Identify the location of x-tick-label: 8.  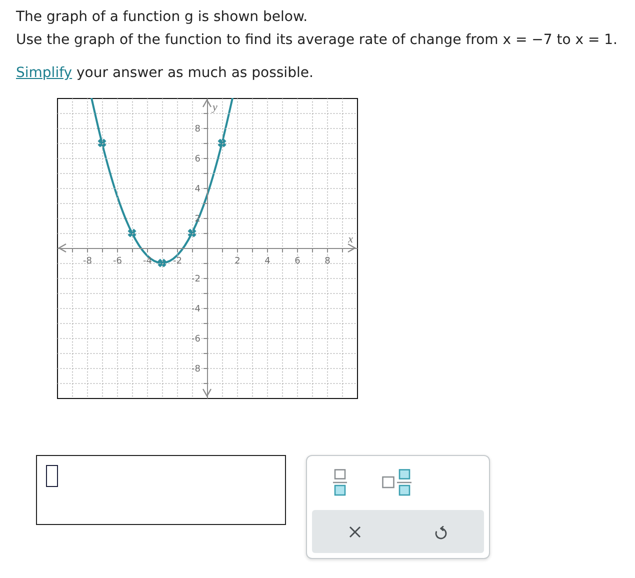
(327, 261).